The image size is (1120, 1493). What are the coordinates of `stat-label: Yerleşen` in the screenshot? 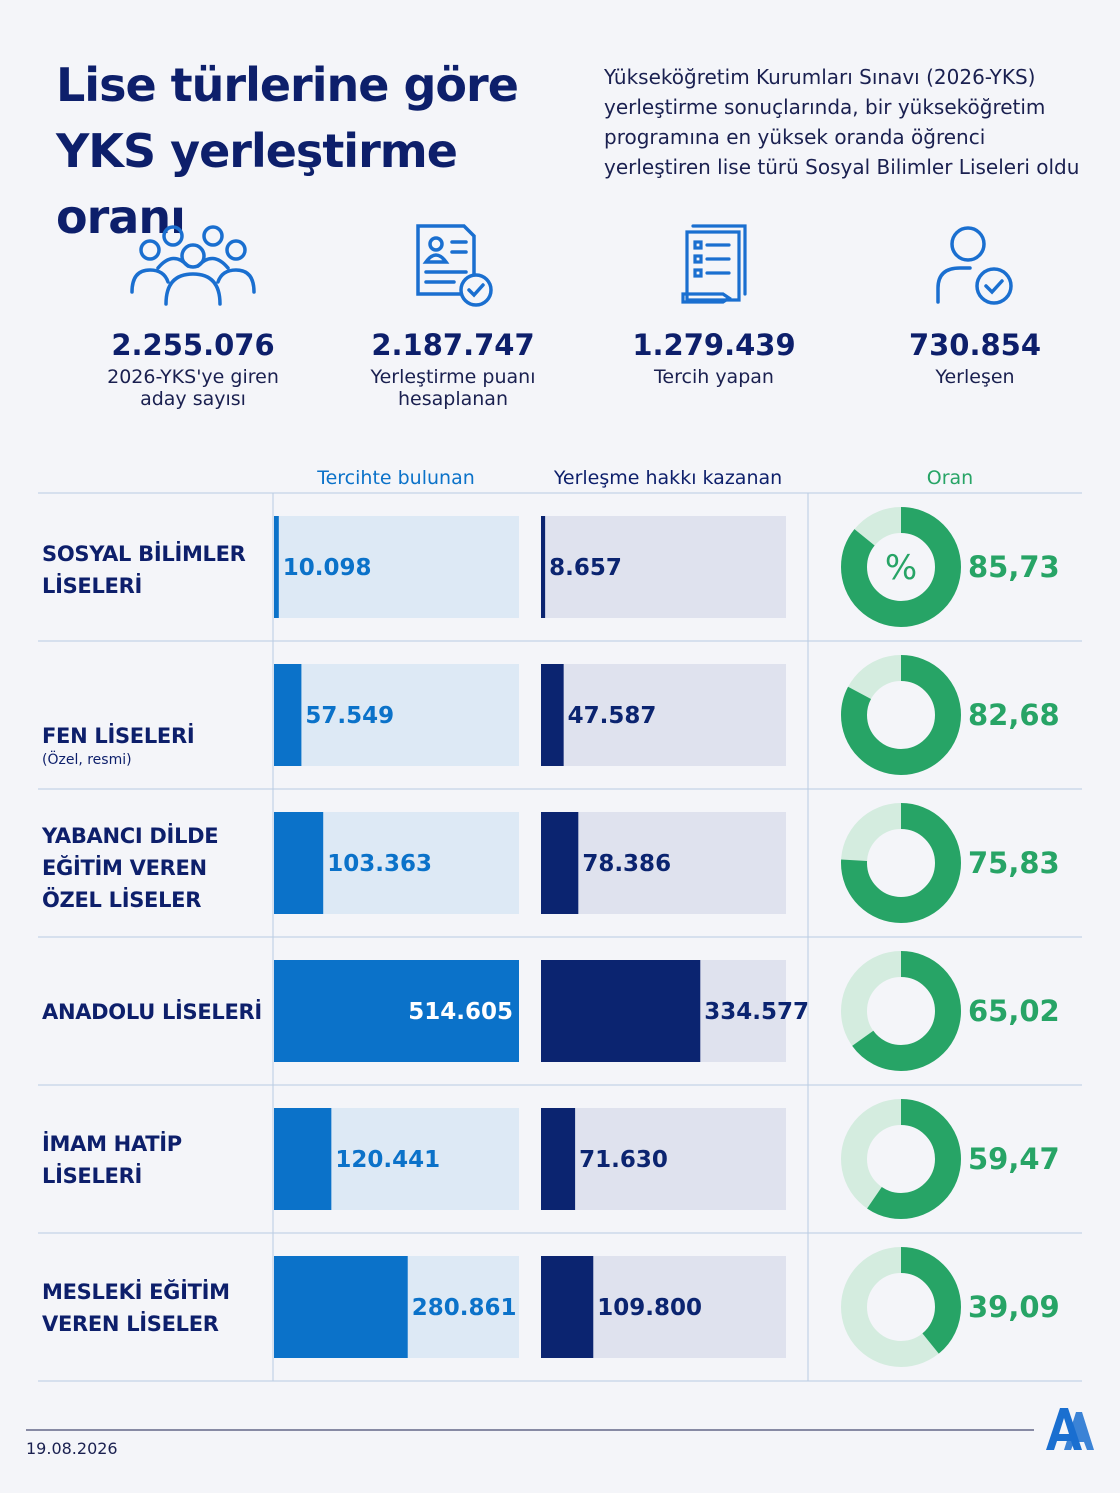 It's located at (975, 377).